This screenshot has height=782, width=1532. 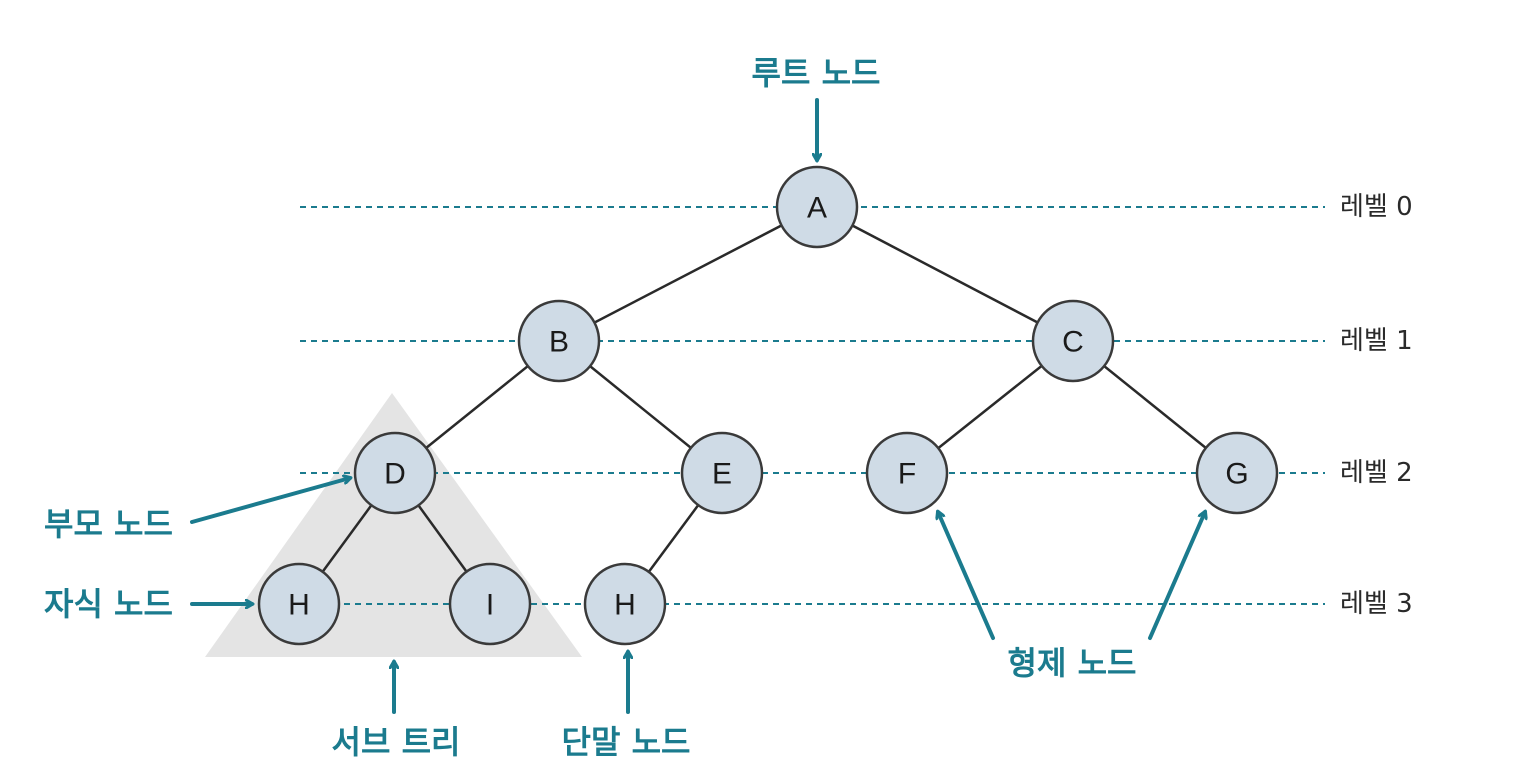 I want to click on node-h-leaf: H, so click(x=625, y=604).